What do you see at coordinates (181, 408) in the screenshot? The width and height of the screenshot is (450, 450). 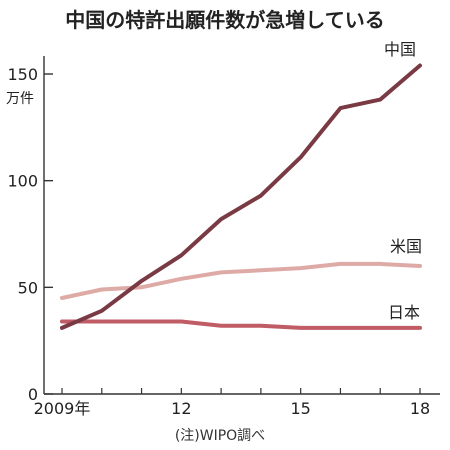 I see `x-tick-label: 12` at bounding box center [181, 408].